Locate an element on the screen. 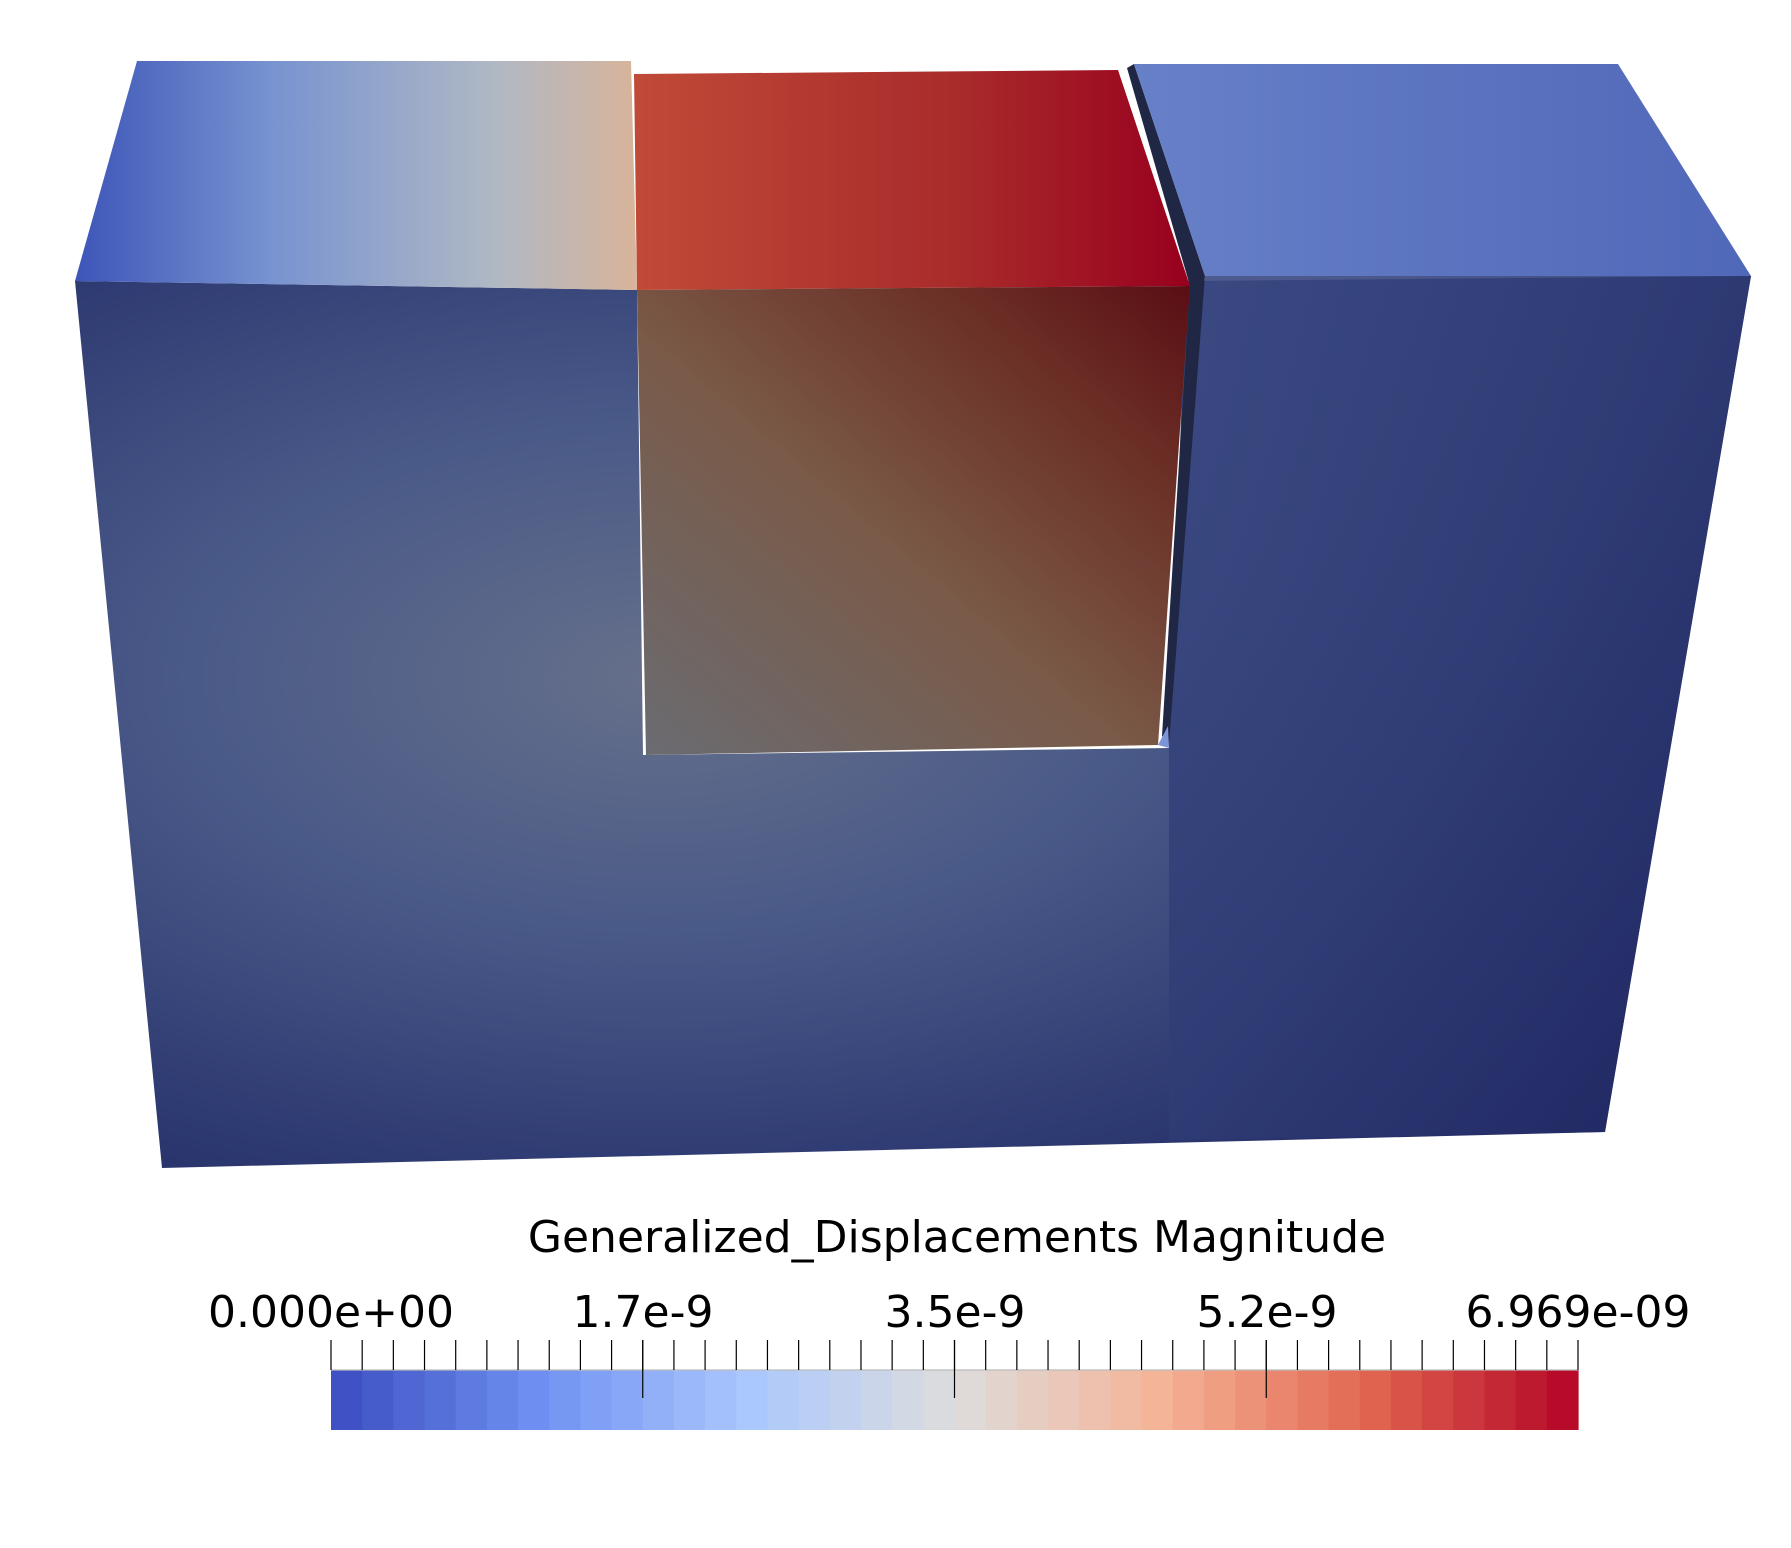  legend-tick-labels: 0.000e+00 1.7e-9 3.5e-9 5.2e-9 6.969e-09 is located at coordinates (949, 1312).